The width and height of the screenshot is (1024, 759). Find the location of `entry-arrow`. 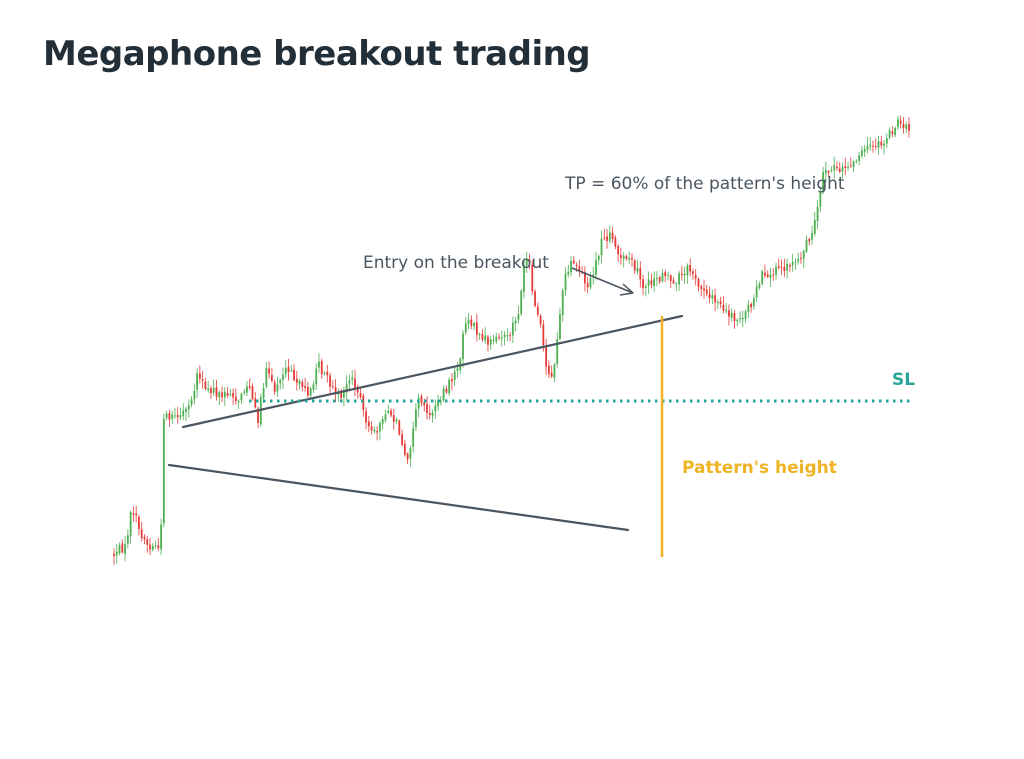

entry-arrow is located at coordinates (602, 281).